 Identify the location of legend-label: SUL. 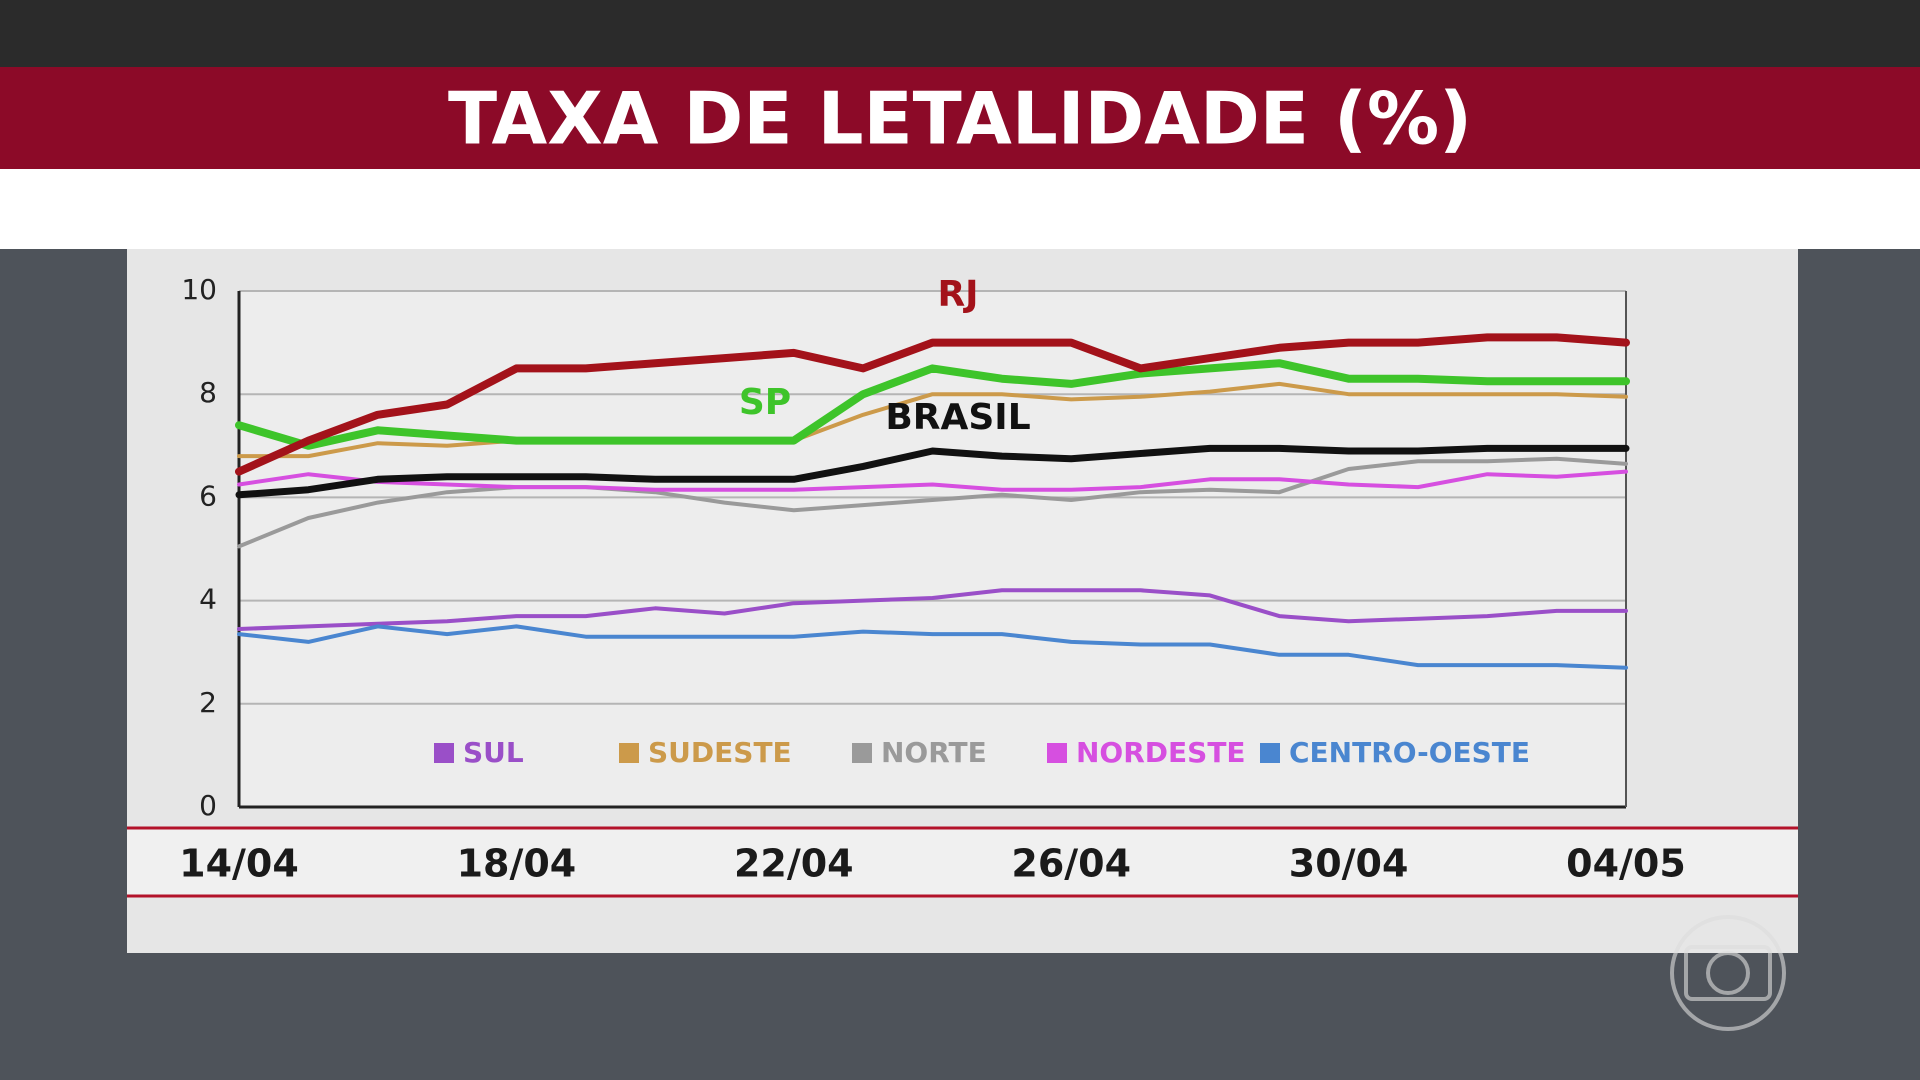
(493, 752).